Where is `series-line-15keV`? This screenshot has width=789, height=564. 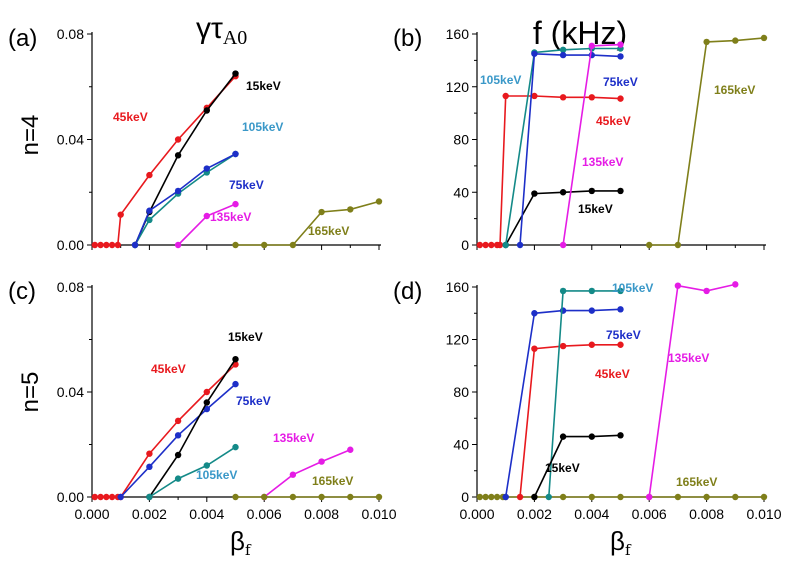 series-line-15keV is located at coordinates (192, 428).